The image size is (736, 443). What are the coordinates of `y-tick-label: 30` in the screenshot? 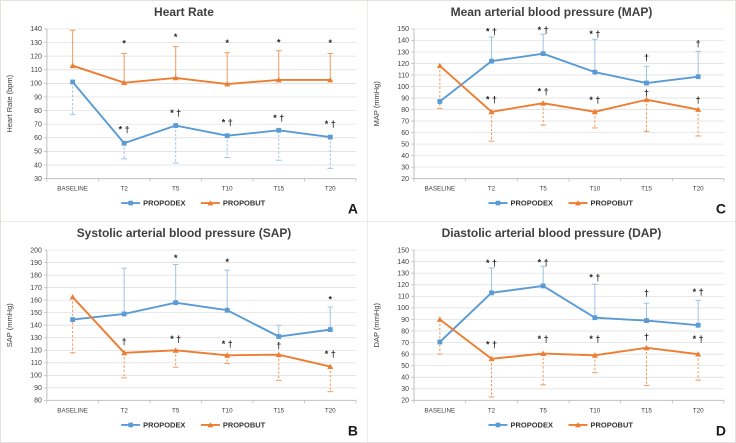 It's located at (38, 179).